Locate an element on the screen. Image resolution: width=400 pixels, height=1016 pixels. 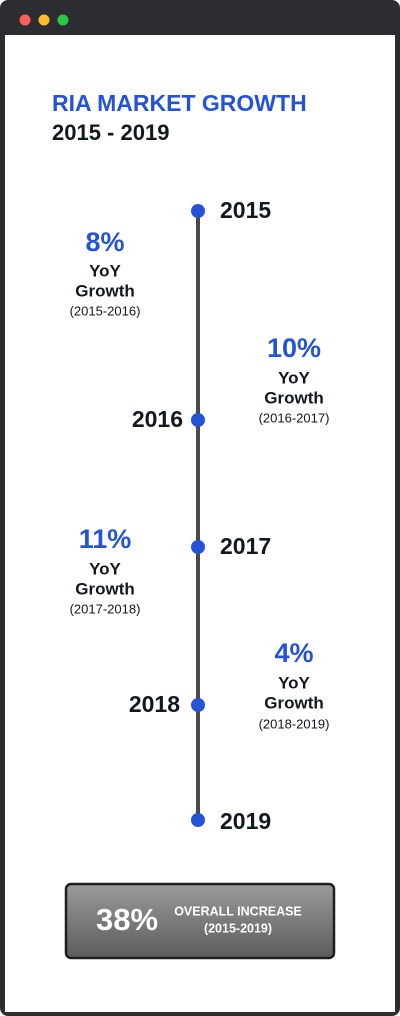
minimize-button is located at coordinates (44, 20).